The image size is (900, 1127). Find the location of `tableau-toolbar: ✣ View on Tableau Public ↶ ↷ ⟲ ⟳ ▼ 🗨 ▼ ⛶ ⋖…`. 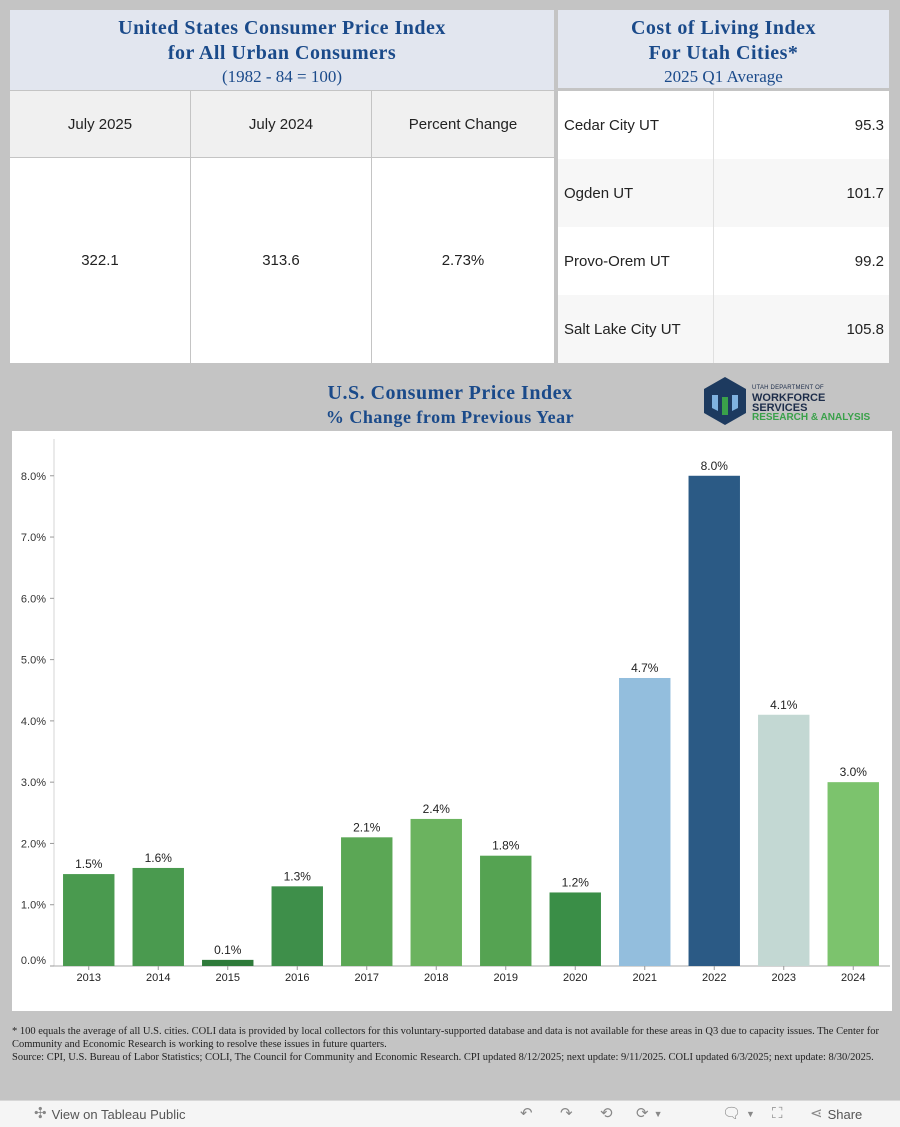

tableau-toolbar: ✣ View on Tableau Public ↶ ↷ ⟲ ⟳ ▼ 🗨 ▼ ⛶ ⋖… is located at coordinates (450, 1113).